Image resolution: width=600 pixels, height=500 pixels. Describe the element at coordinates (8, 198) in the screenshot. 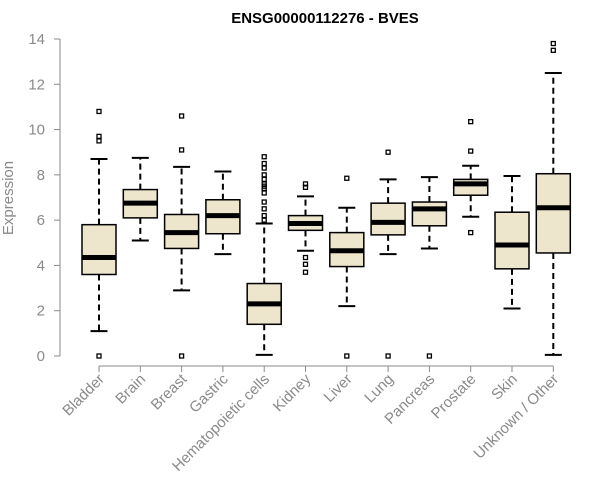

I see `y-axis-label: Expression` at that location.